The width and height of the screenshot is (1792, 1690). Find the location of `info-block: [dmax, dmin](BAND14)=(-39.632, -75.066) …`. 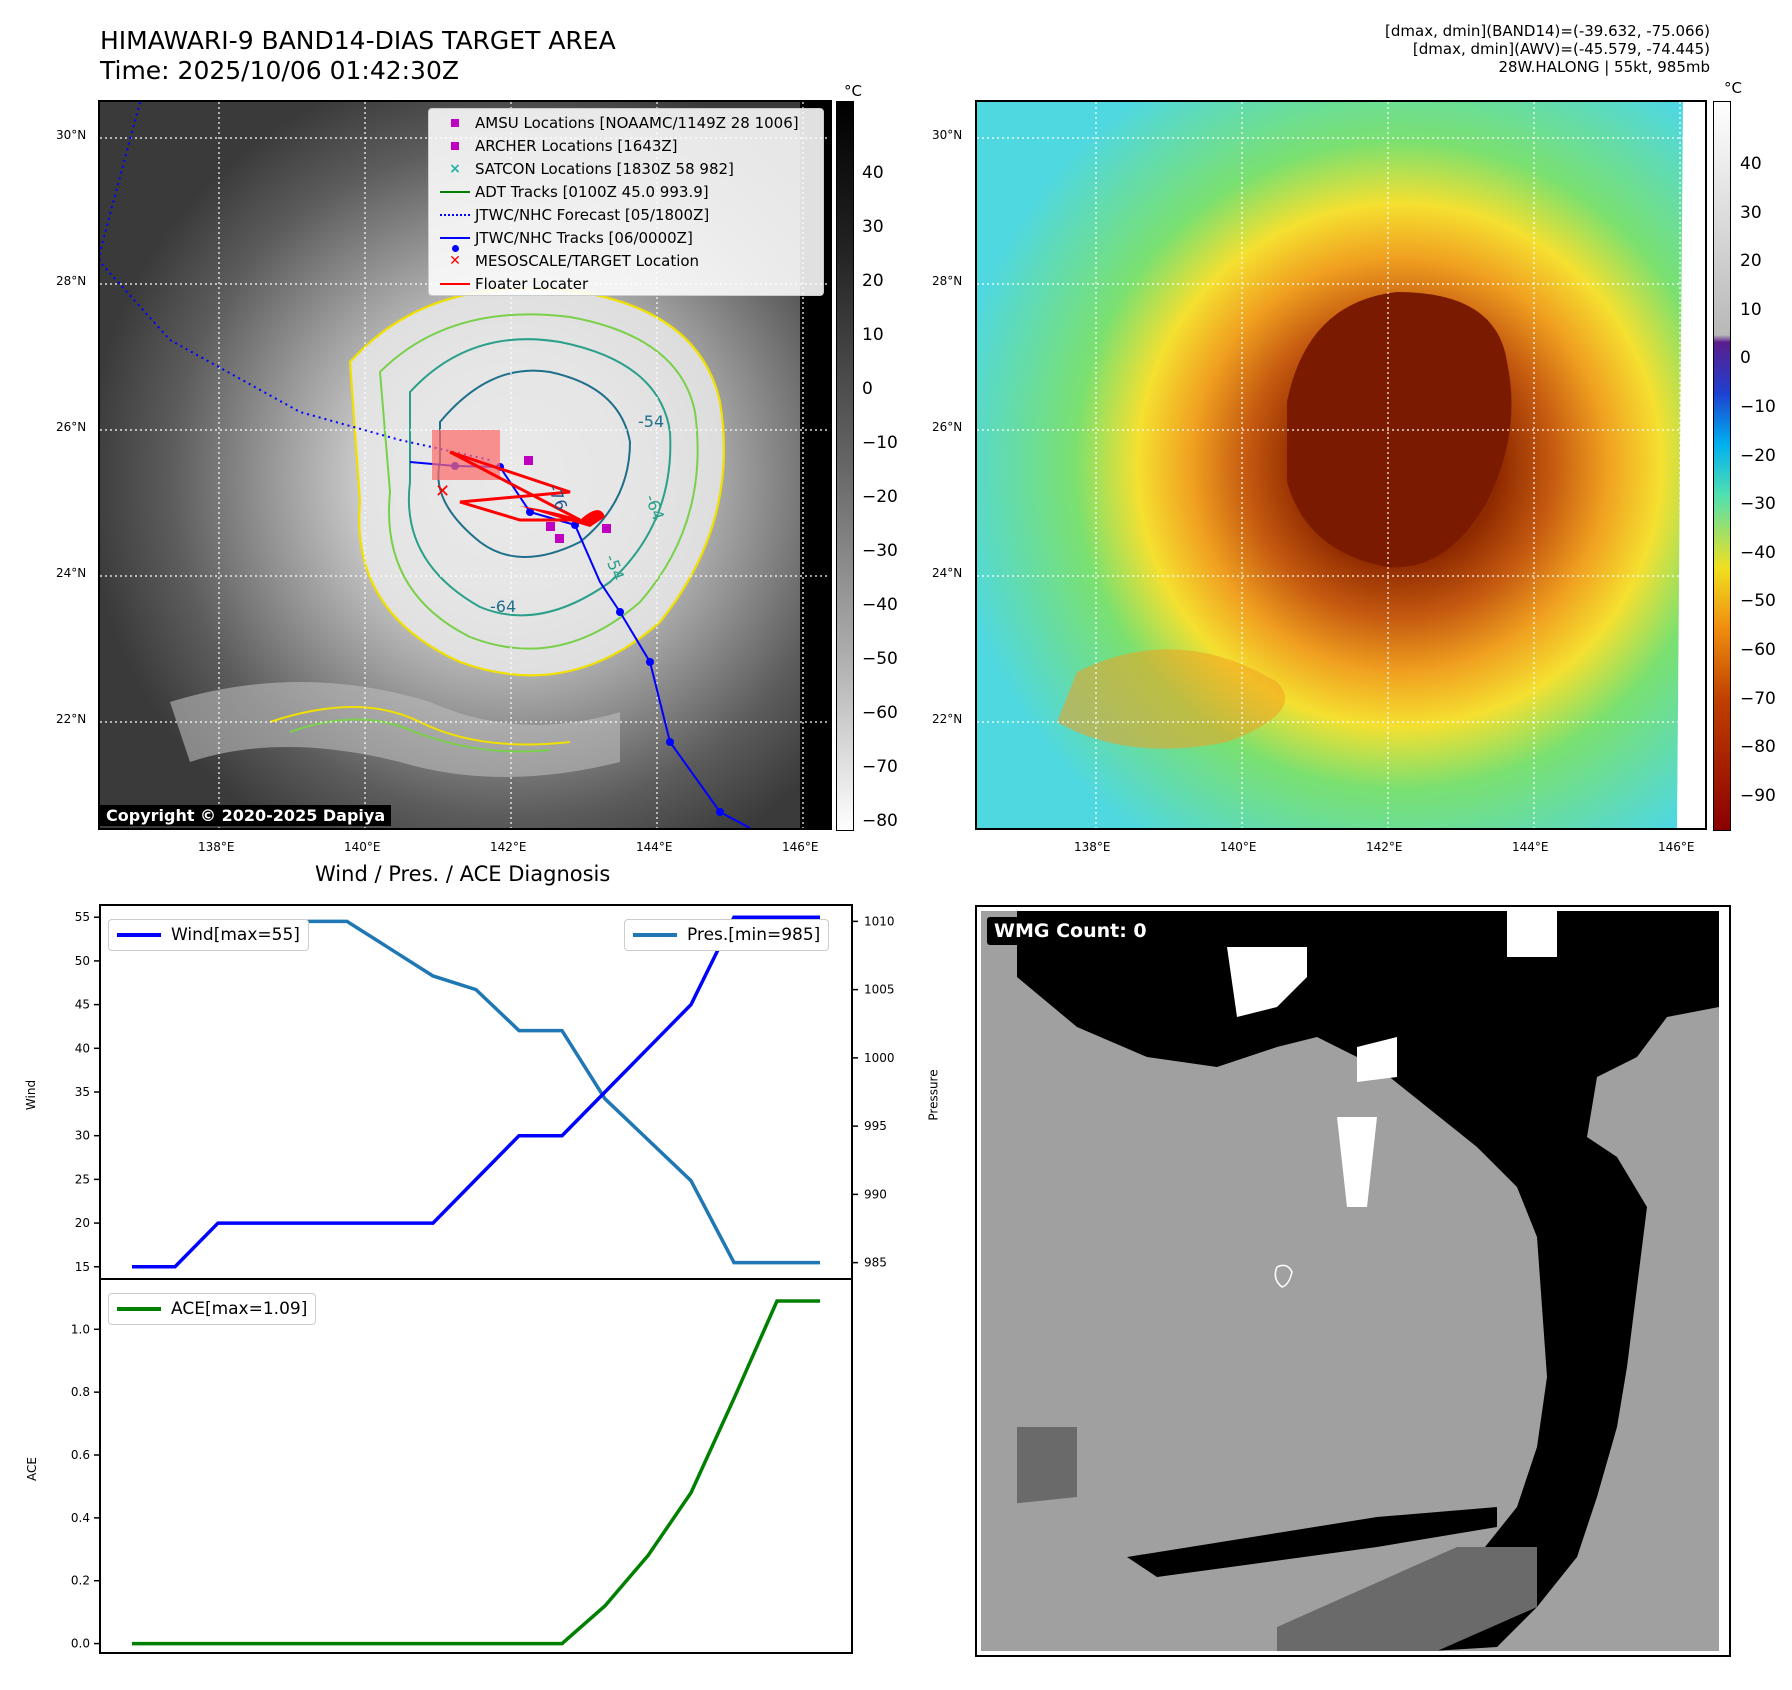

info-block: [dmax, dmin](BAND14)=(-39.632, -75.066) … is located at coordinates (1547, 49).